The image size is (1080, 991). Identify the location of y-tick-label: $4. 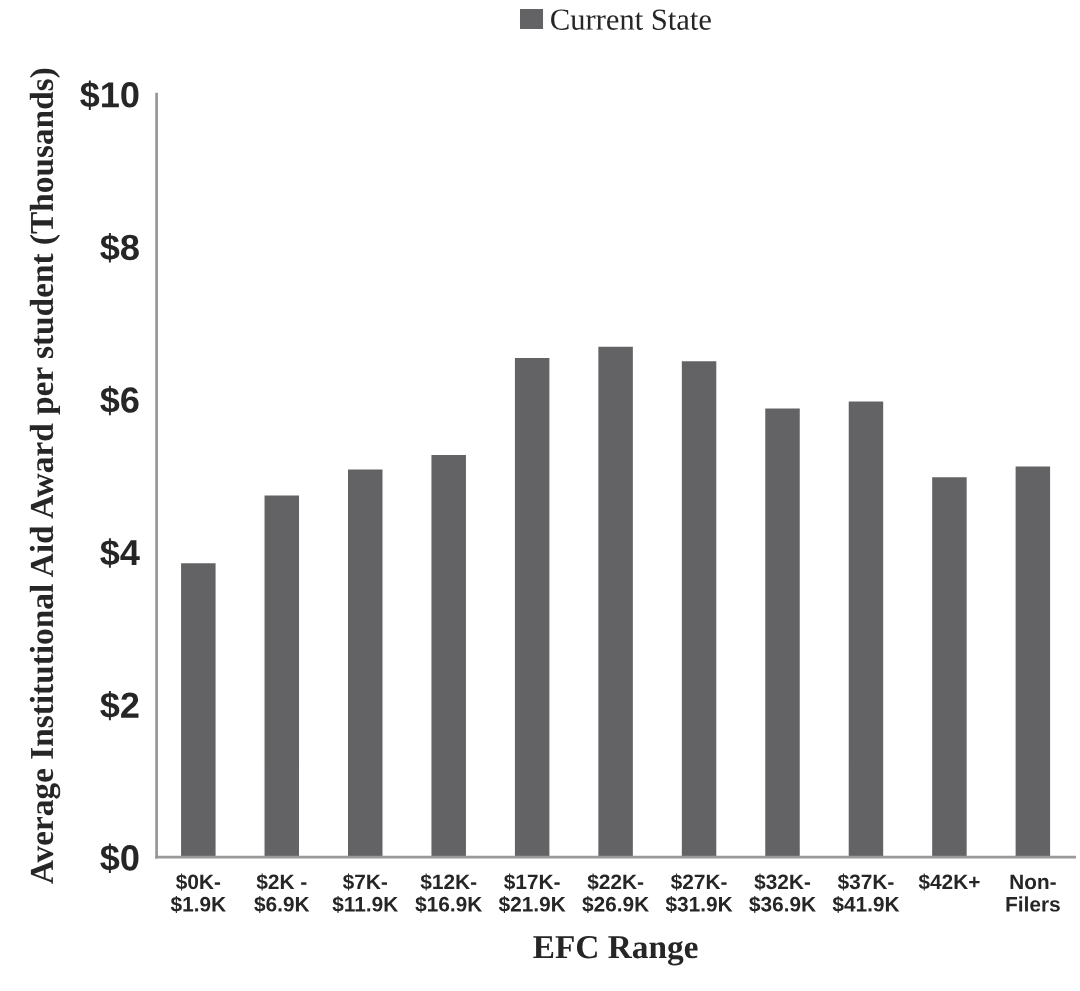
(120, 553).